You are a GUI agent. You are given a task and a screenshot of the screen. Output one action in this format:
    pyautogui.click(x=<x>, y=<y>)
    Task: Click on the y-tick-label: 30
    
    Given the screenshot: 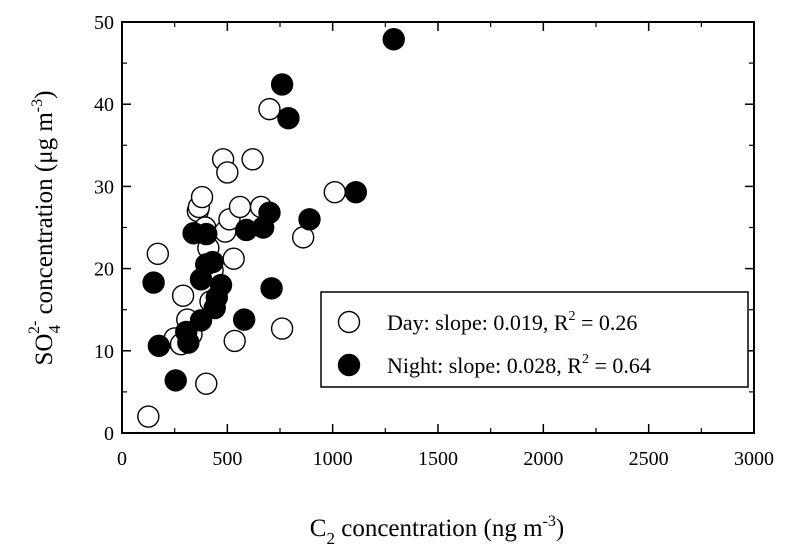 What is the action you would take?
    pyautogui.click(x=104, y=187)
    